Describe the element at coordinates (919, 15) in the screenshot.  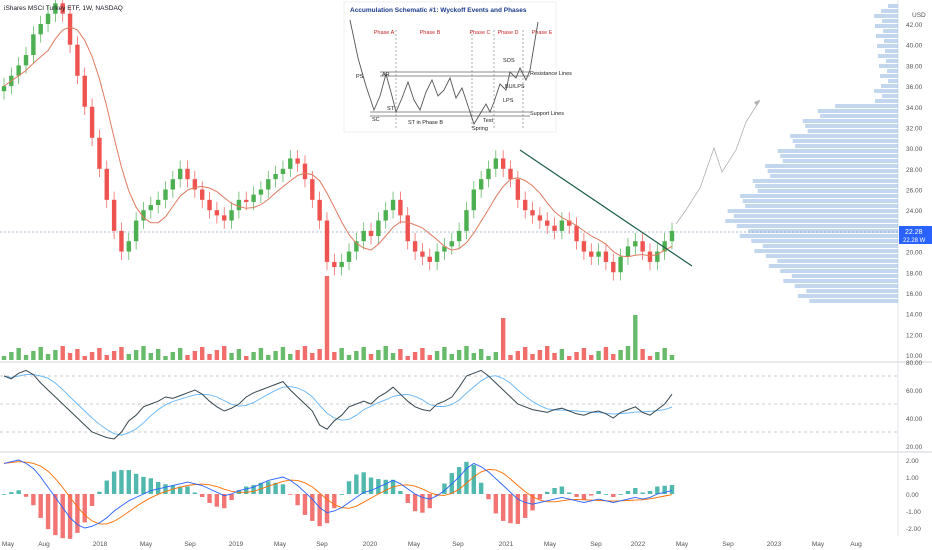
I see `price-axis-currency: USD` at that location.